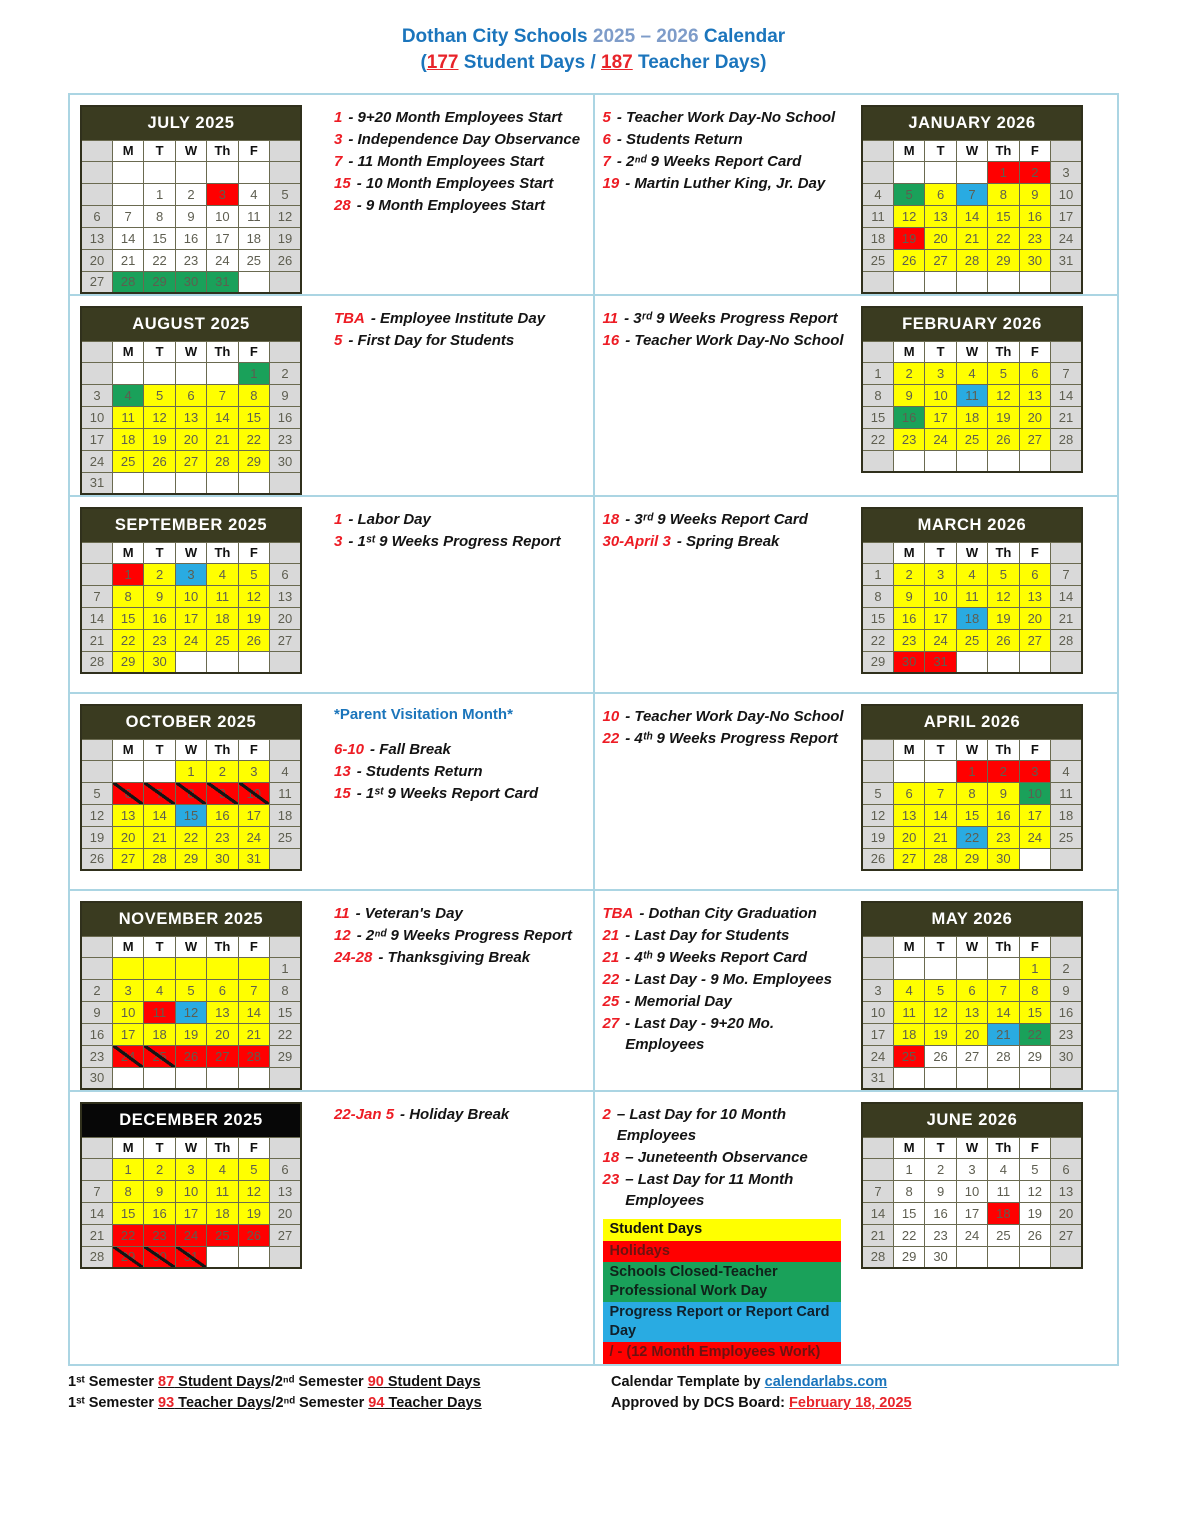 The image size is (1187, 1536). Describe the element at coordinates (409, 913) in the screenshot. I see `note-text: - Veteran's Day` at that location.